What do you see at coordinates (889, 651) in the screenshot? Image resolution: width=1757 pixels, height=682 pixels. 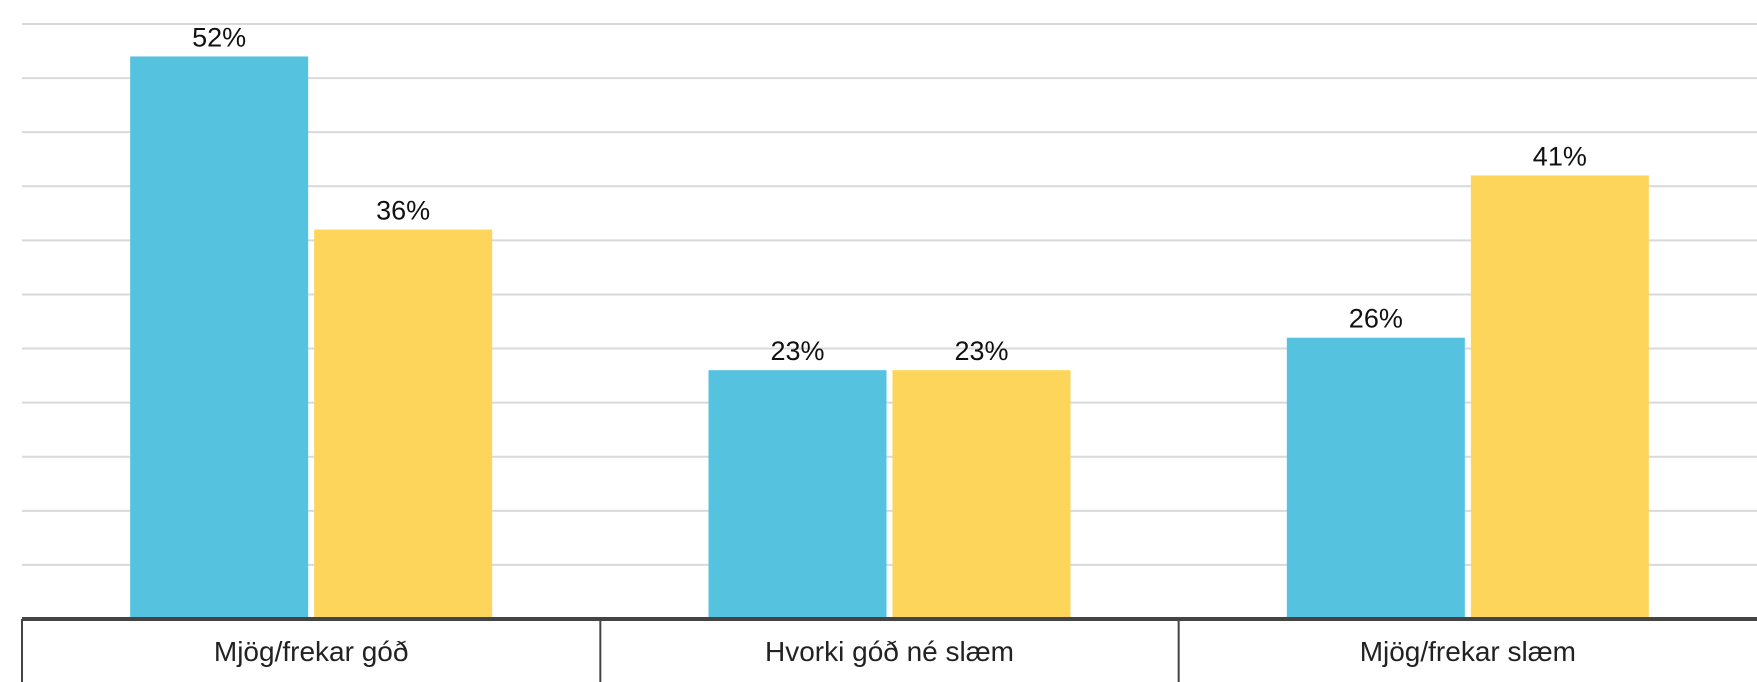 I see `category-label: Hvorki góð né slæm` at bounding box center [889, 651].